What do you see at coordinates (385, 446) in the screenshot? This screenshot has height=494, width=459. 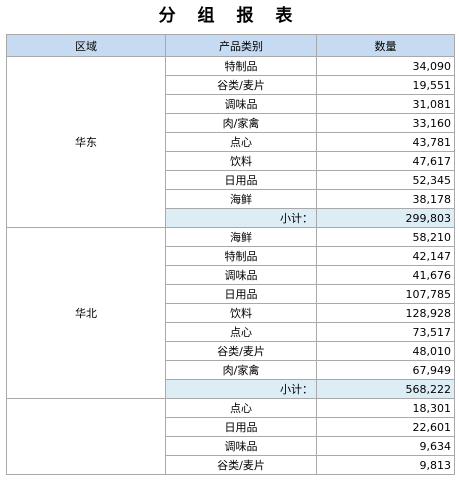 I see `quantity-cell: 9,634` at bounding box center [385, 446].